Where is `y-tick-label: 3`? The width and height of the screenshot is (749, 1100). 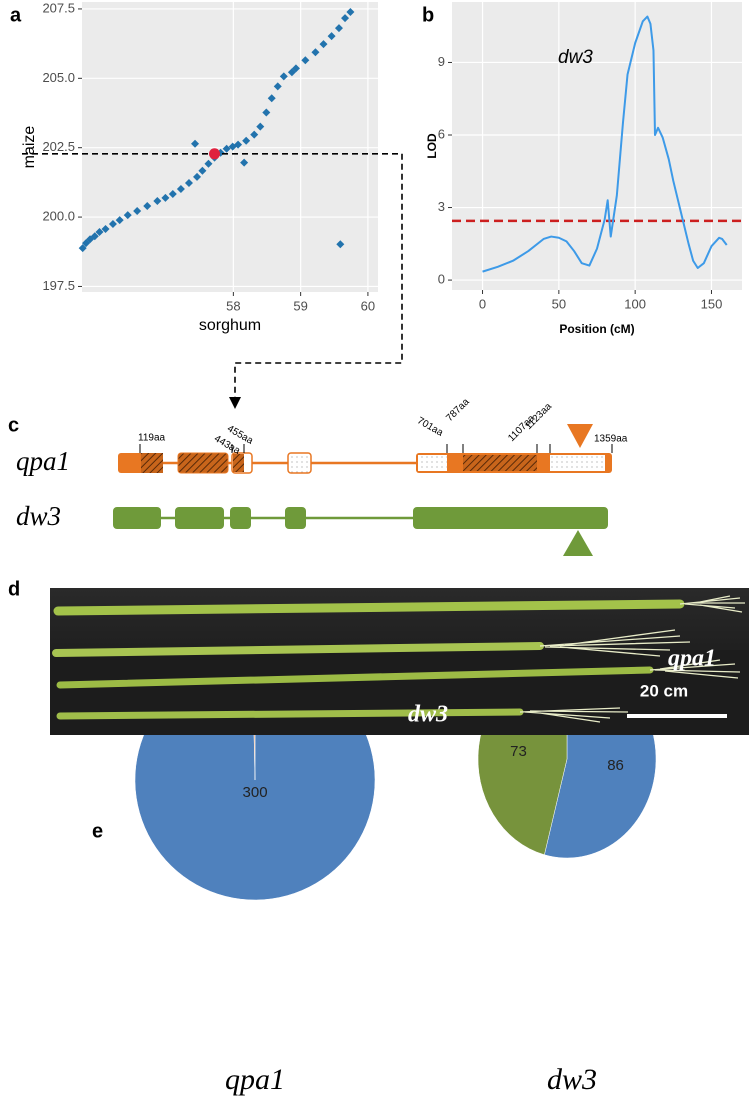 y-tick-label: 3 is located at coordinates (441, 206).